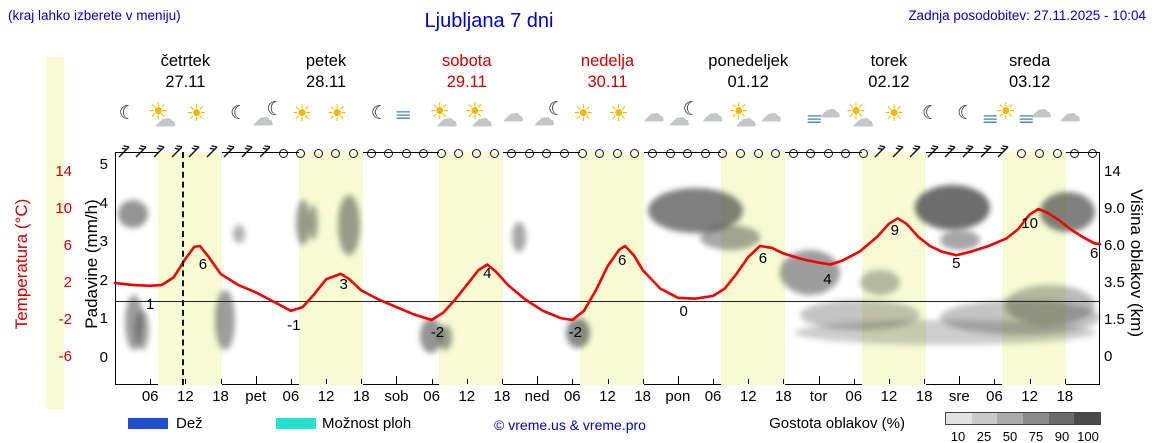 The width and height of the screenshot is (1152, 443). What do you see at coordinates (607, 82) in the screenshot?
I see `day-date: 30.11` at bounding box center [607, 82].